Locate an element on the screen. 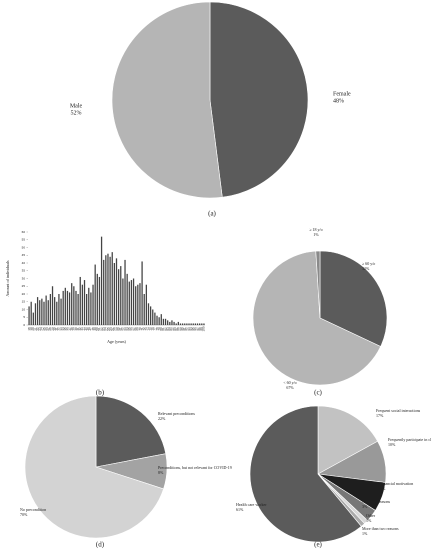 The height and width of the screenshot is (550, 431). x-tick-label: 41 is located at coordinates (78, 329).